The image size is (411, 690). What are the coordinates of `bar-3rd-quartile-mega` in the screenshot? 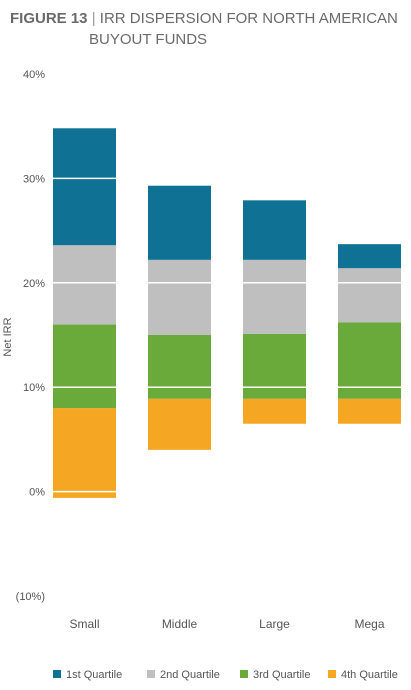 It's located at (369, 360).